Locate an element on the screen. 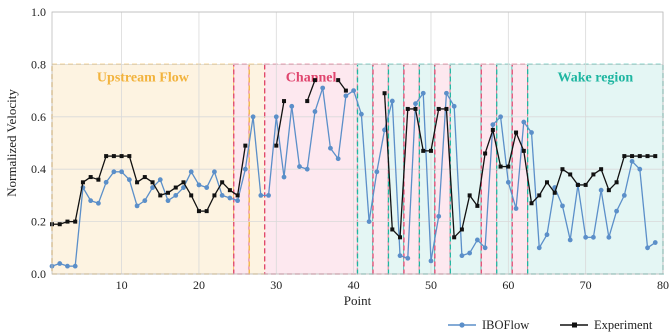  x-tick-label: 40 is located at coordinates (354, 285).